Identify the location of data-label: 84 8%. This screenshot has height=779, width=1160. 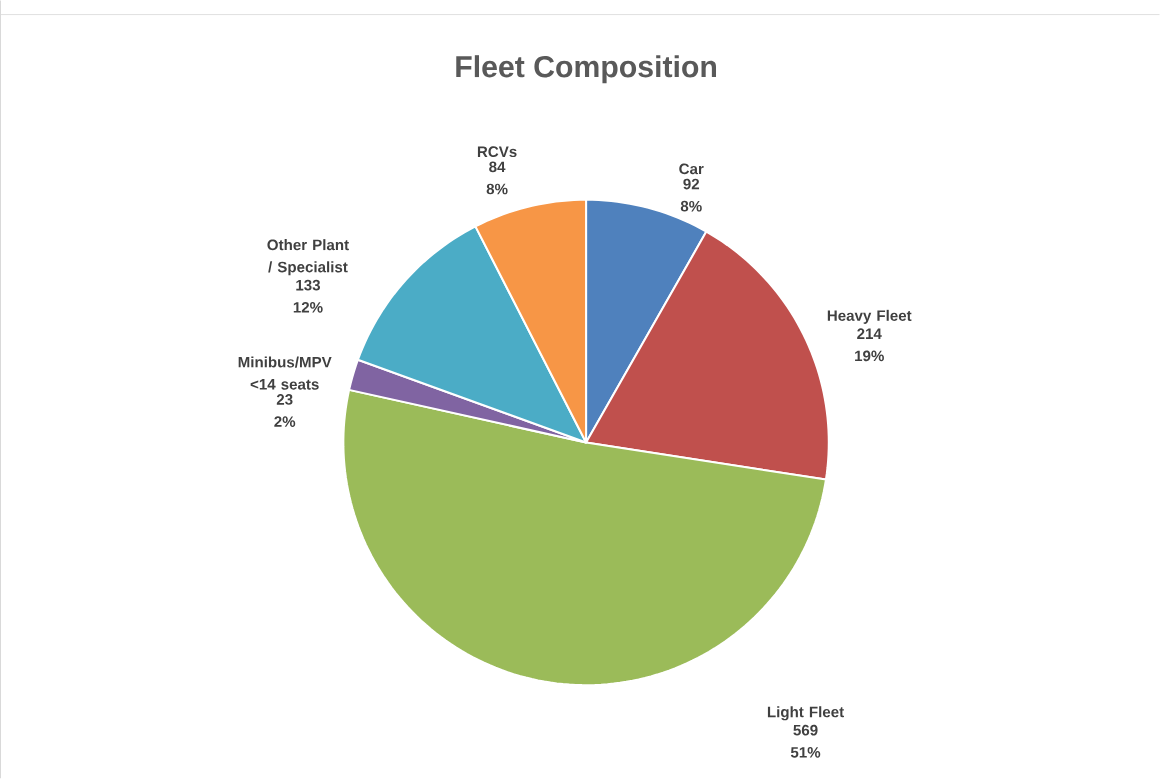
(497, 178).